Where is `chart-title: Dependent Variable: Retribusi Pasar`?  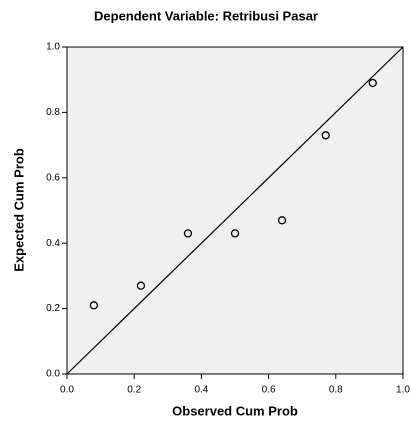
chart-title: Dependent Variable: Retribusi Pasar is located at coordinates (206, 15).